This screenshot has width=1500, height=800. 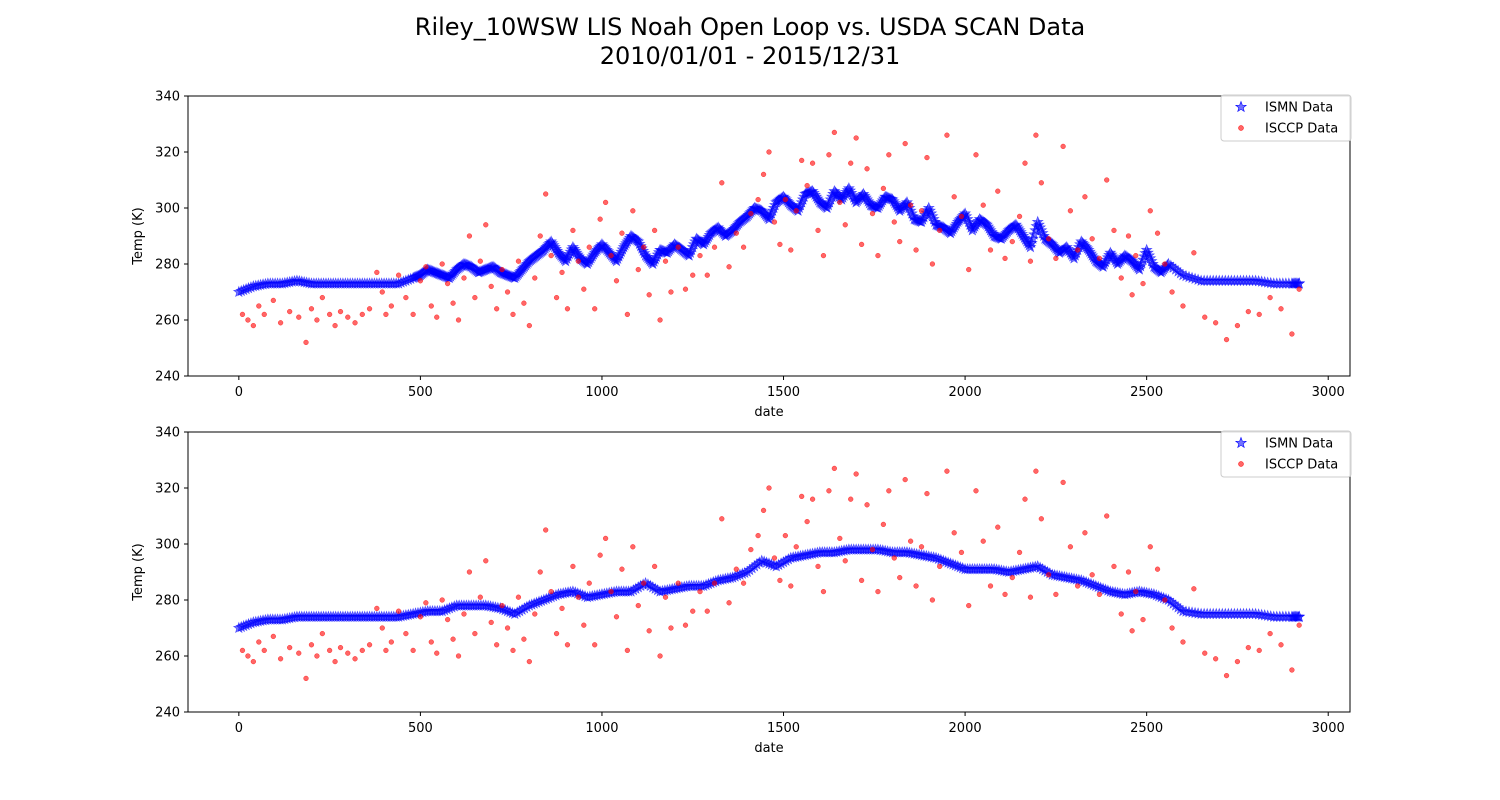 I want to click on legend: ISMN Data ISCCP Data, so click(x=1286, y=118).